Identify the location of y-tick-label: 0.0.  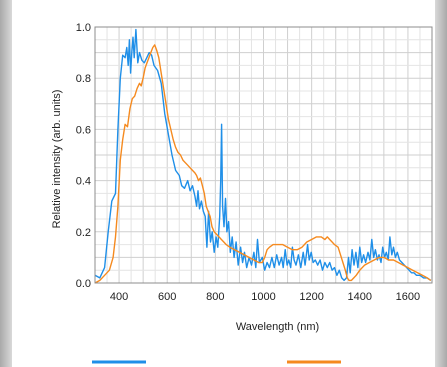
(83, 284).